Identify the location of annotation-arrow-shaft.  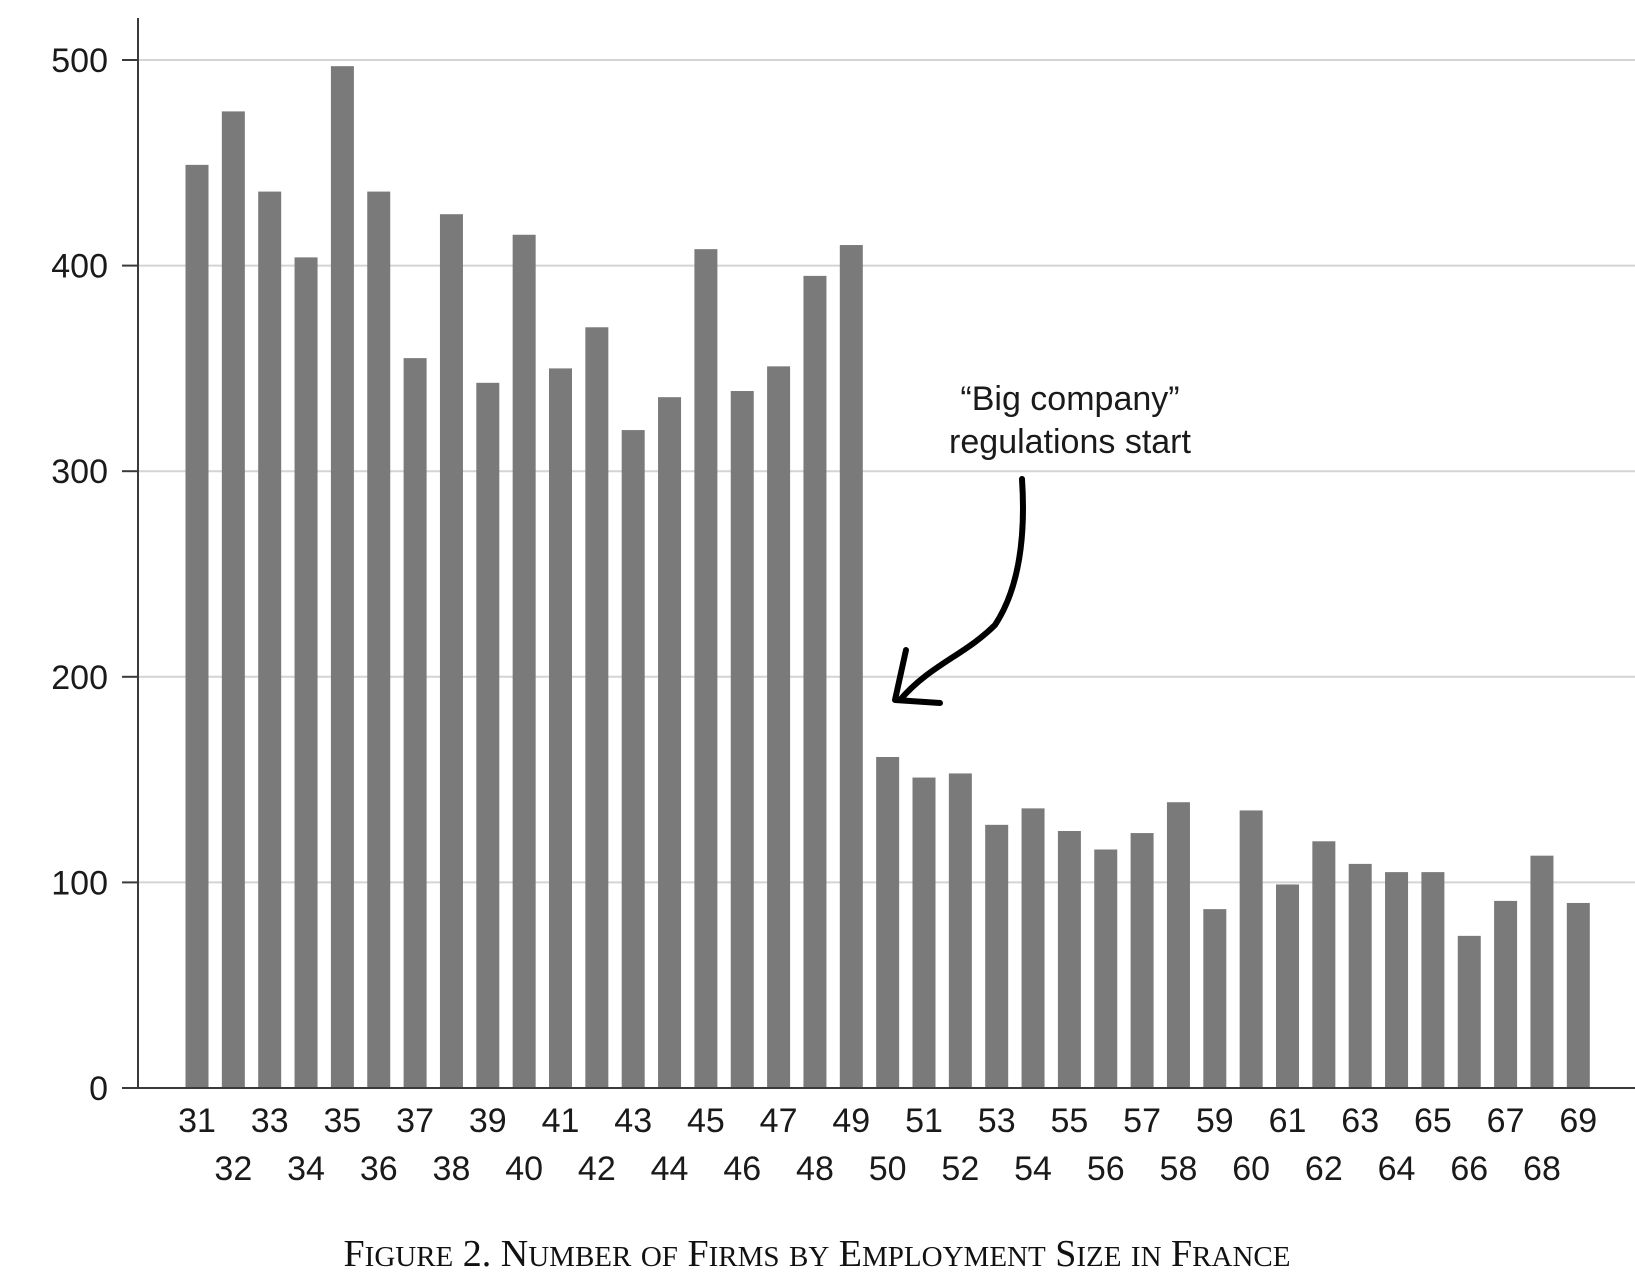
(961, 589).